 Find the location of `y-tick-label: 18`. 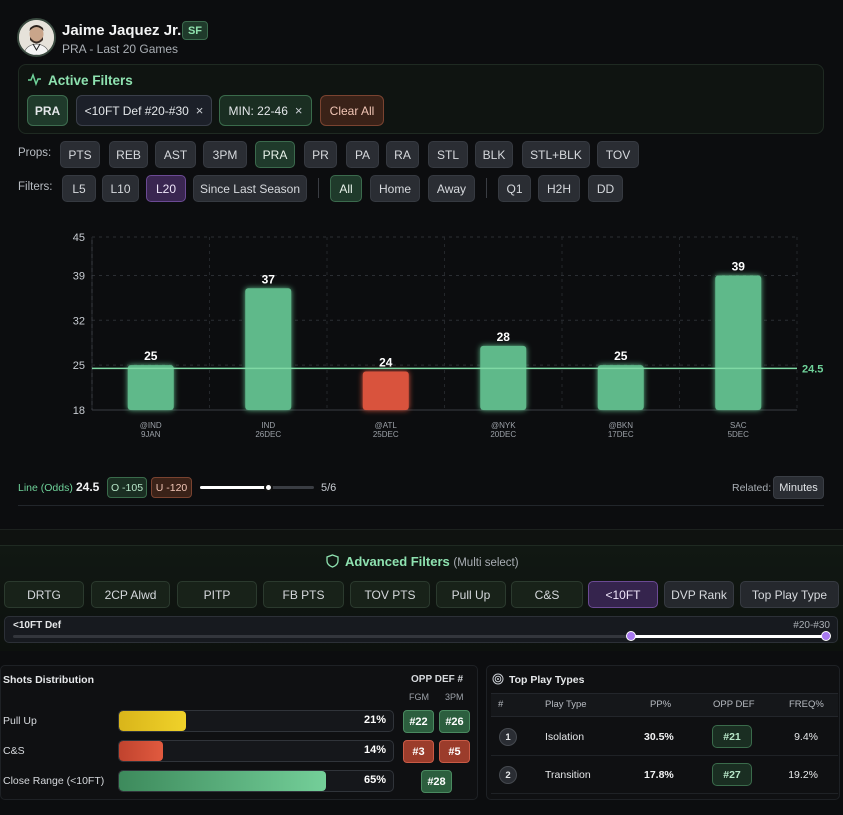

y-tick-label: 18 is located at coordinates (79, 411).